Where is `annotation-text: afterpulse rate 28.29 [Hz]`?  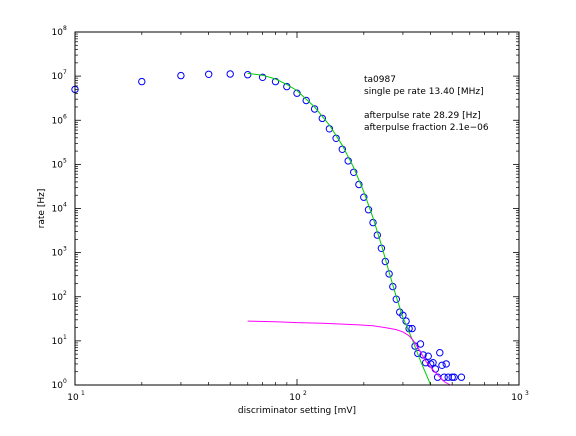 annotation-text: afterpulse rate 28.29 [Hz] is located at coordinates (422, 116).